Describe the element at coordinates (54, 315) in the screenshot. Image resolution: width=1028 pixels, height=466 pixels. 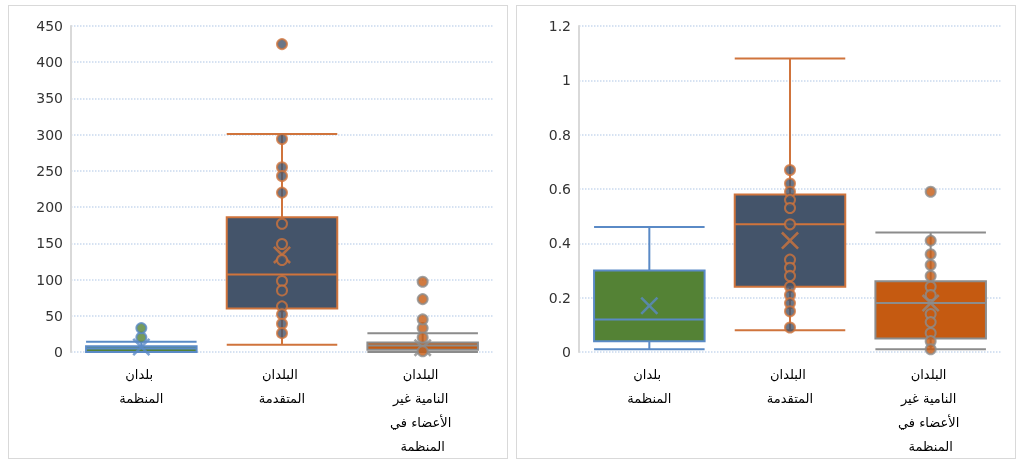
I see `y-tick-label: 50` at that location.